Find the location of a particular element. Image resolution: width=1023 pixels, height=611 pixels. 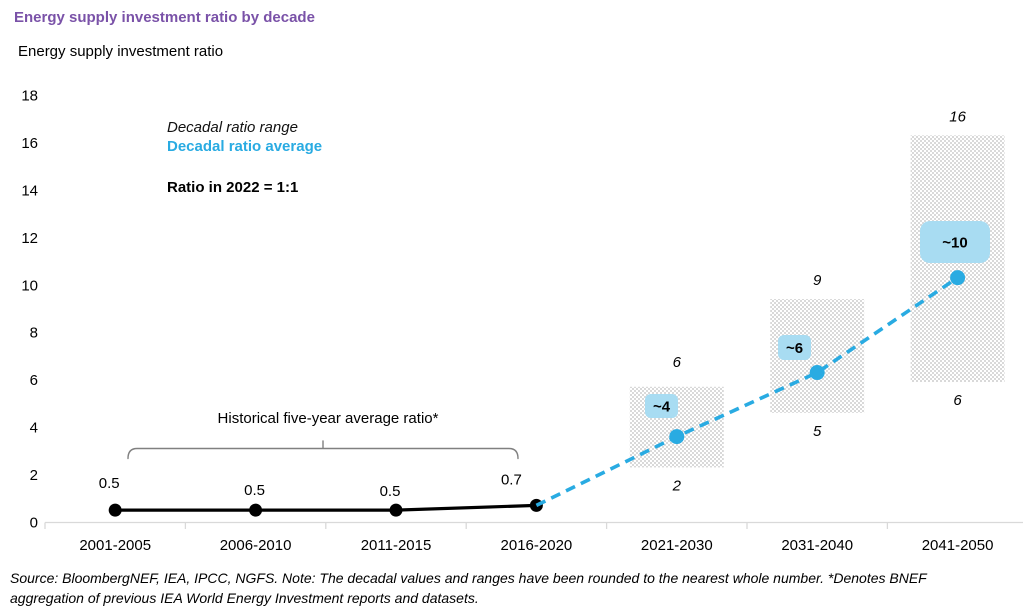

x-tick-label: 2021-2030 is located at coordinates (677, 545).